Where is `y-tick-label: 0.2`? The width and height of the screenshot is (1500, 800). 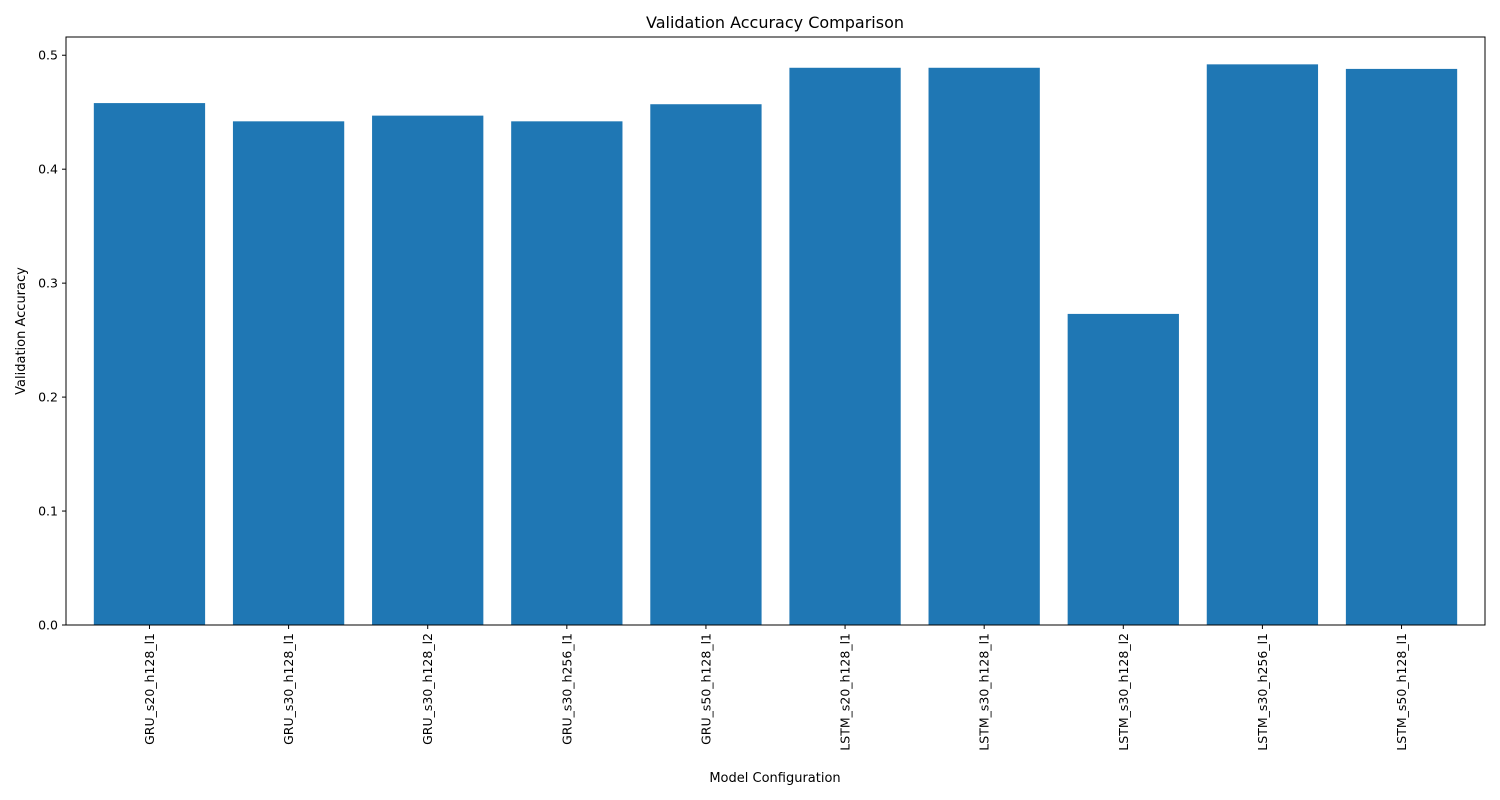
y-tick-label: 0.2 is located at coordinates (48, 397).